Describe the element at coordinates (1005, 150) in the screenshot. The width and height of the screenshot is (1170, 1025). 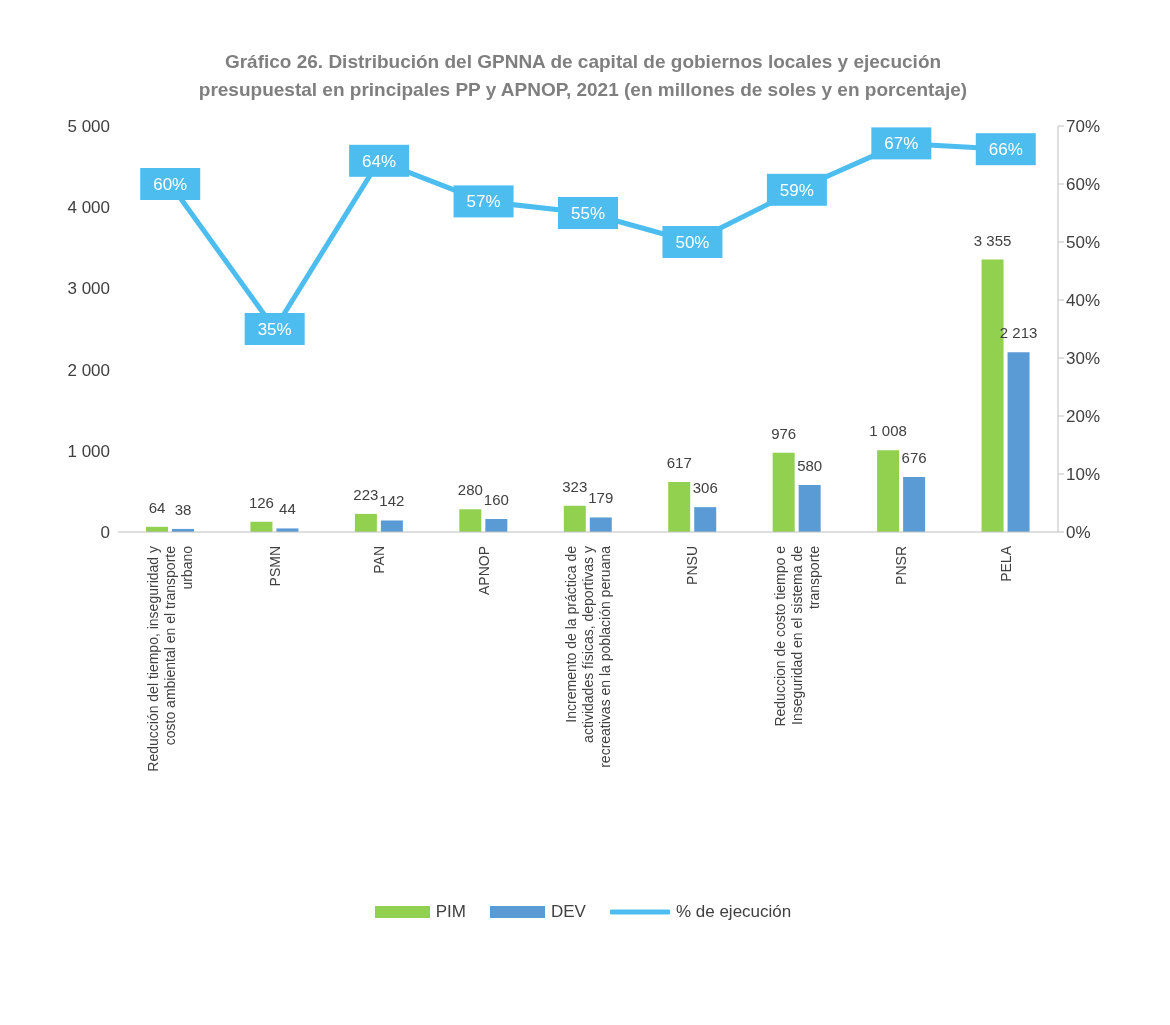
I see `data-label: 66%` at that location.